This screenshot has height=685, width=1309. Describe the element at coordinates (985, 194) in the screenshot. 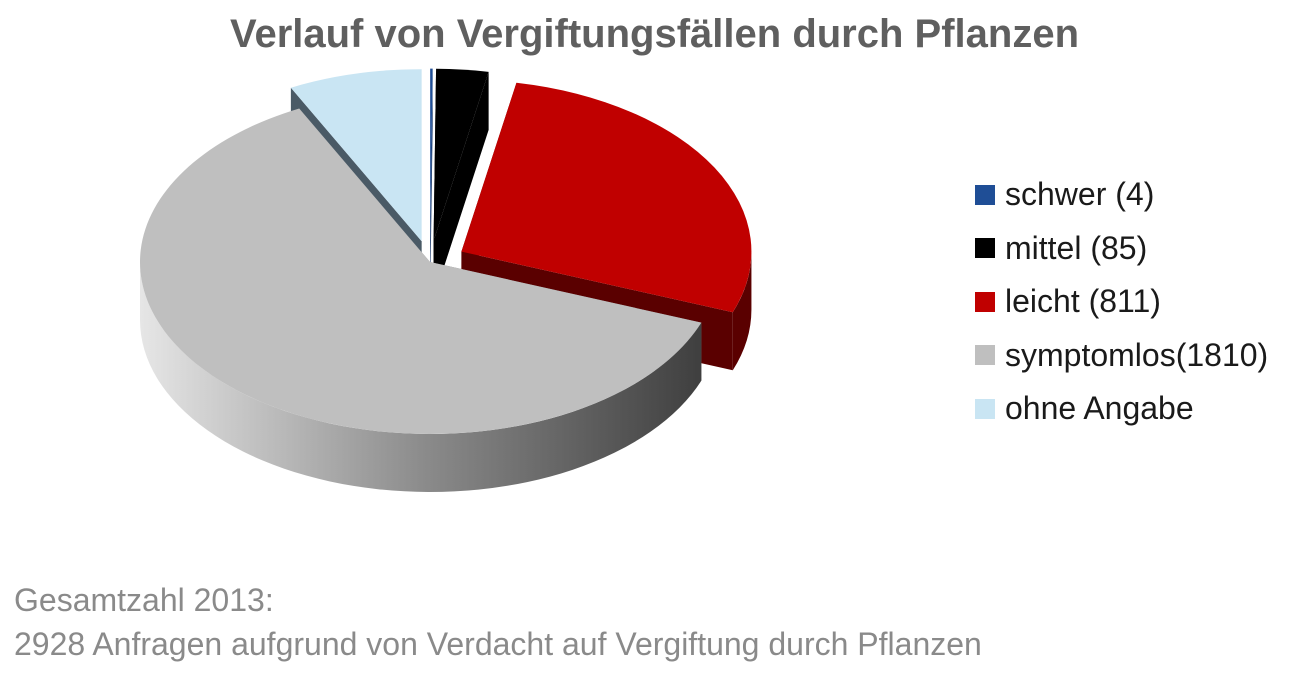

I see `legend-swatch-schwer` at that location.